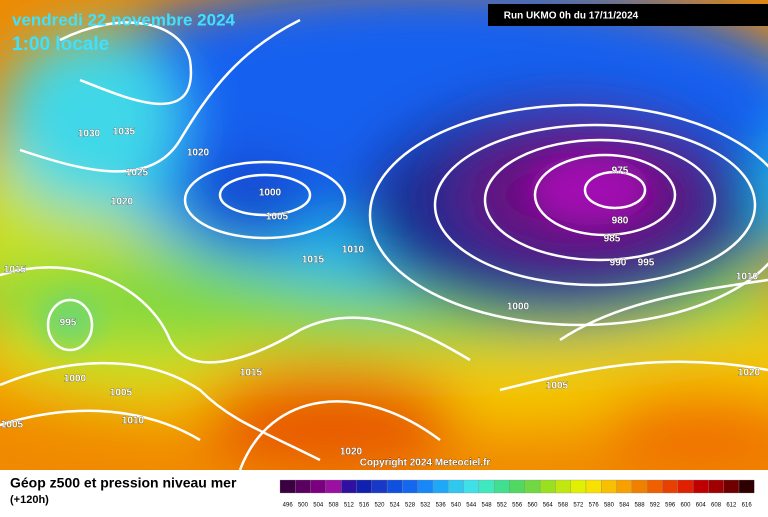 This screenshot has height=517, width=768. I want to click on scale-label: 540, so click(456, 506).